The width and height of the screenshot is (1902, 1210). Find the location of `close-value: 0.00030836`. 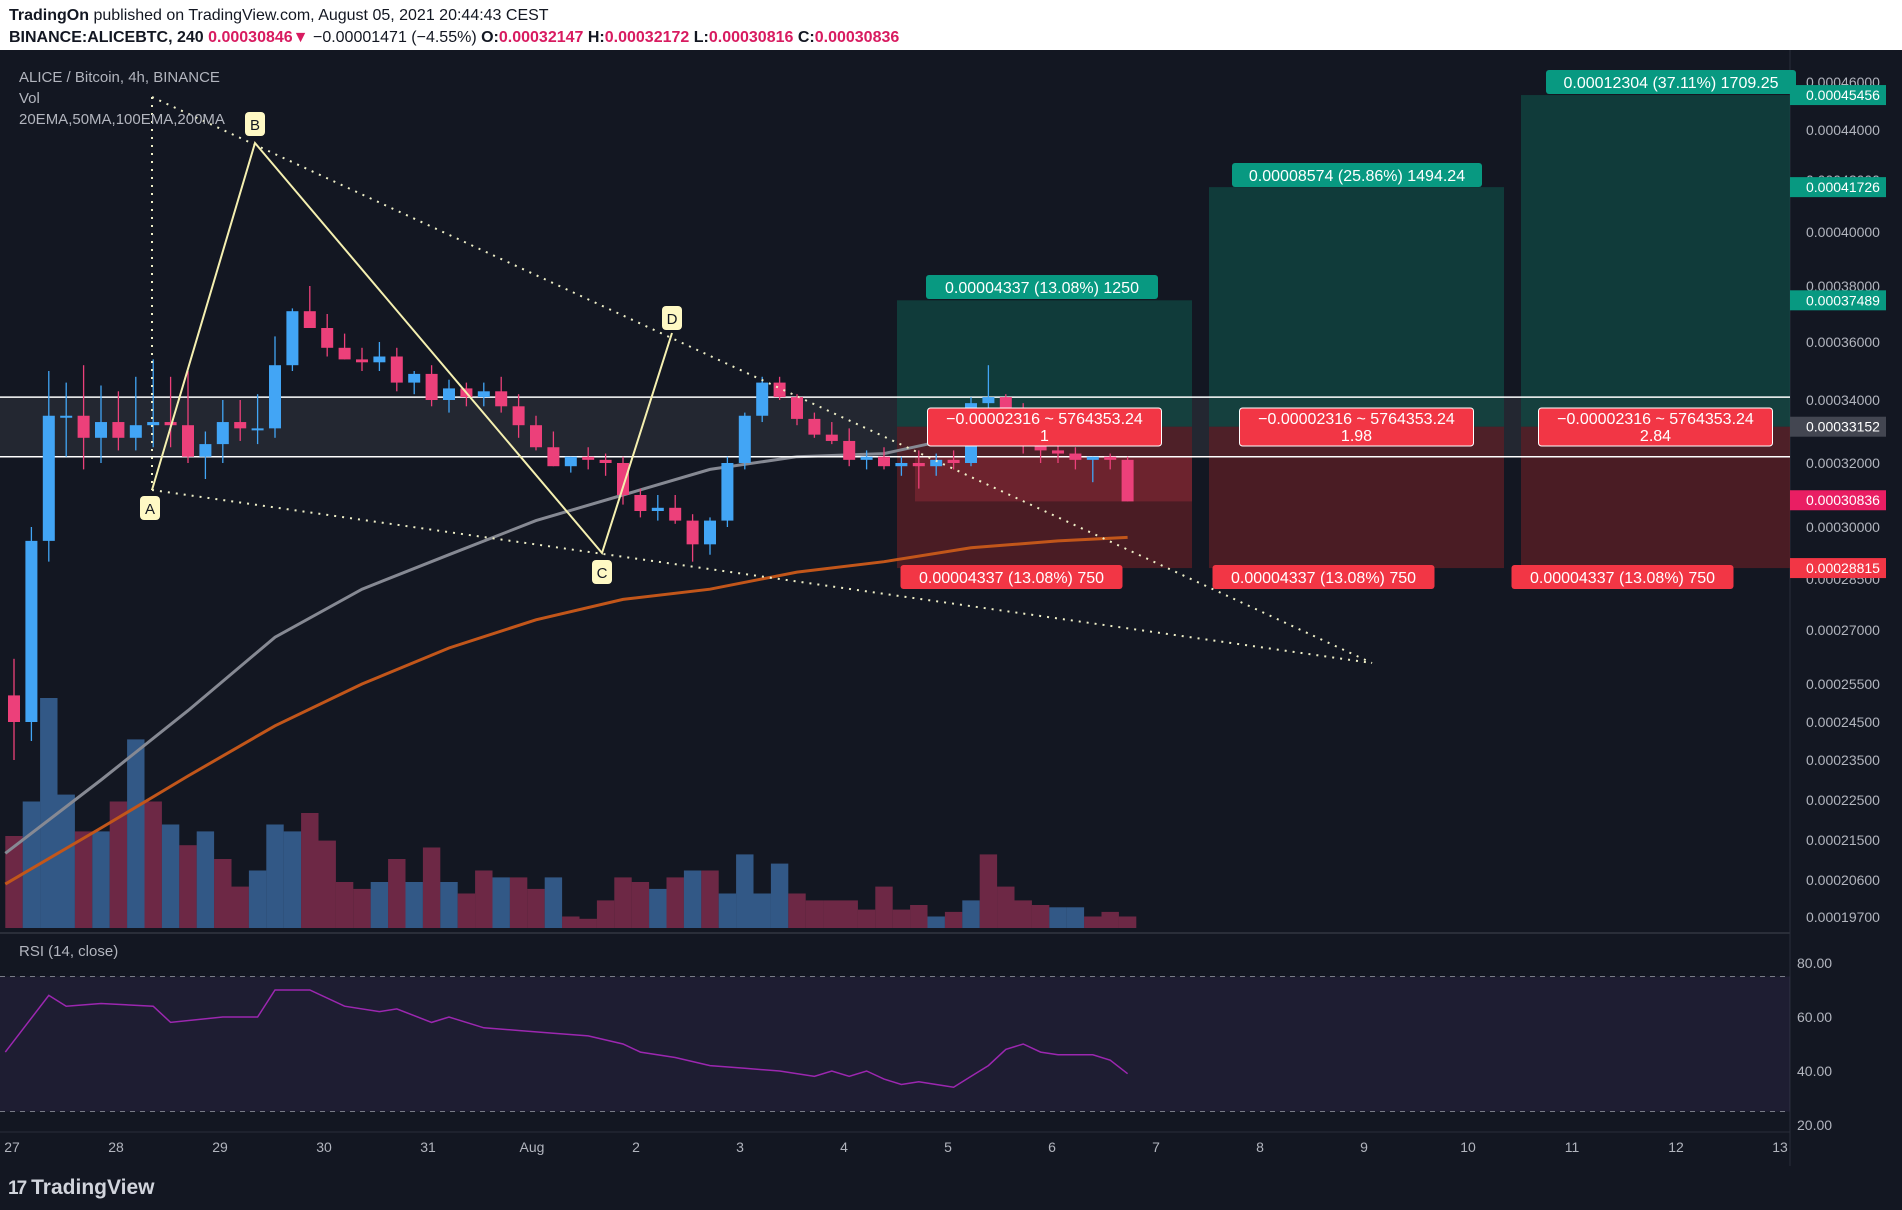

close-value: 0.00030836 is located at coordinates (857, 37).